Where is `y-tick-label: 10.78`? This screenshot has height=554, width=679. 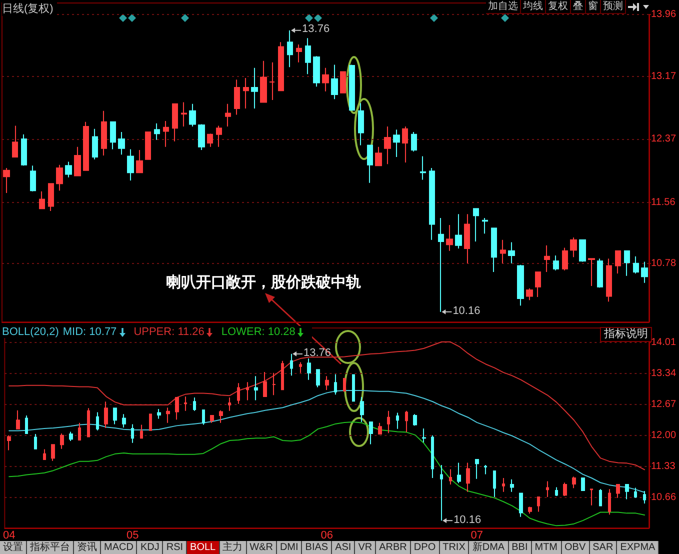 y-tick-label: 10.78 is located at coordinates (663, 263).